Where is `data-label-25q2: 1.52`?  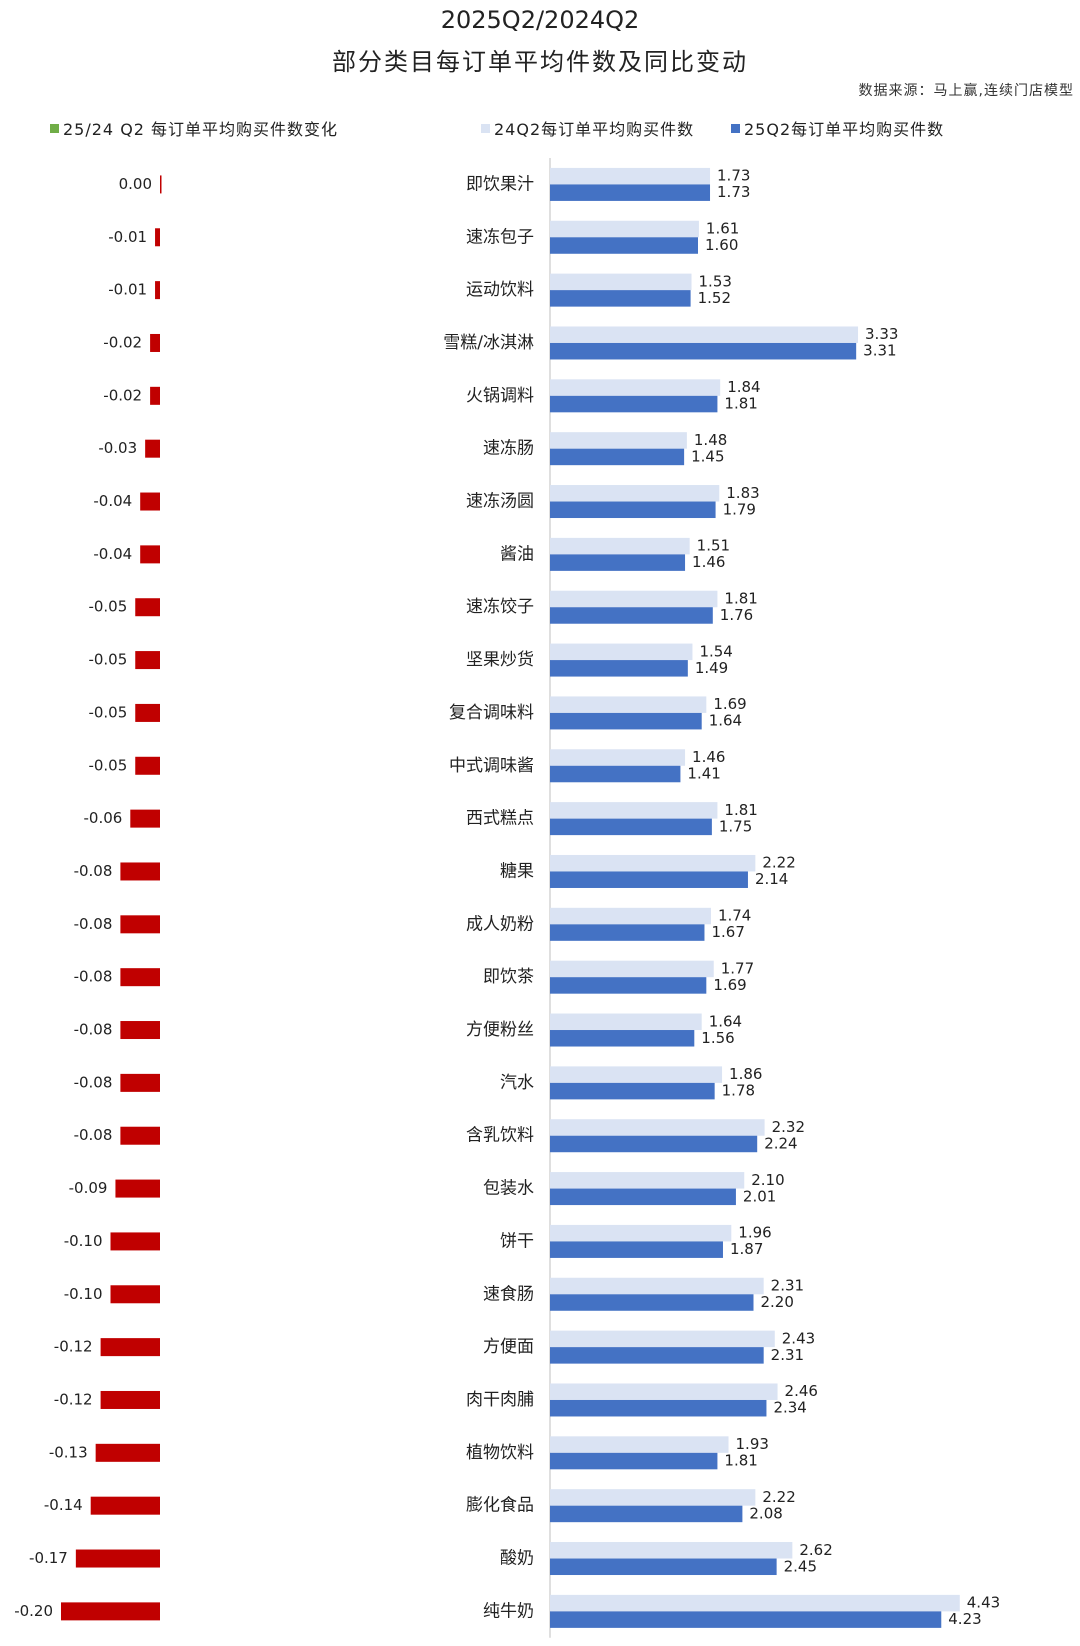 data-label-25q2: 1.52 is located at coordinates (714, 298).